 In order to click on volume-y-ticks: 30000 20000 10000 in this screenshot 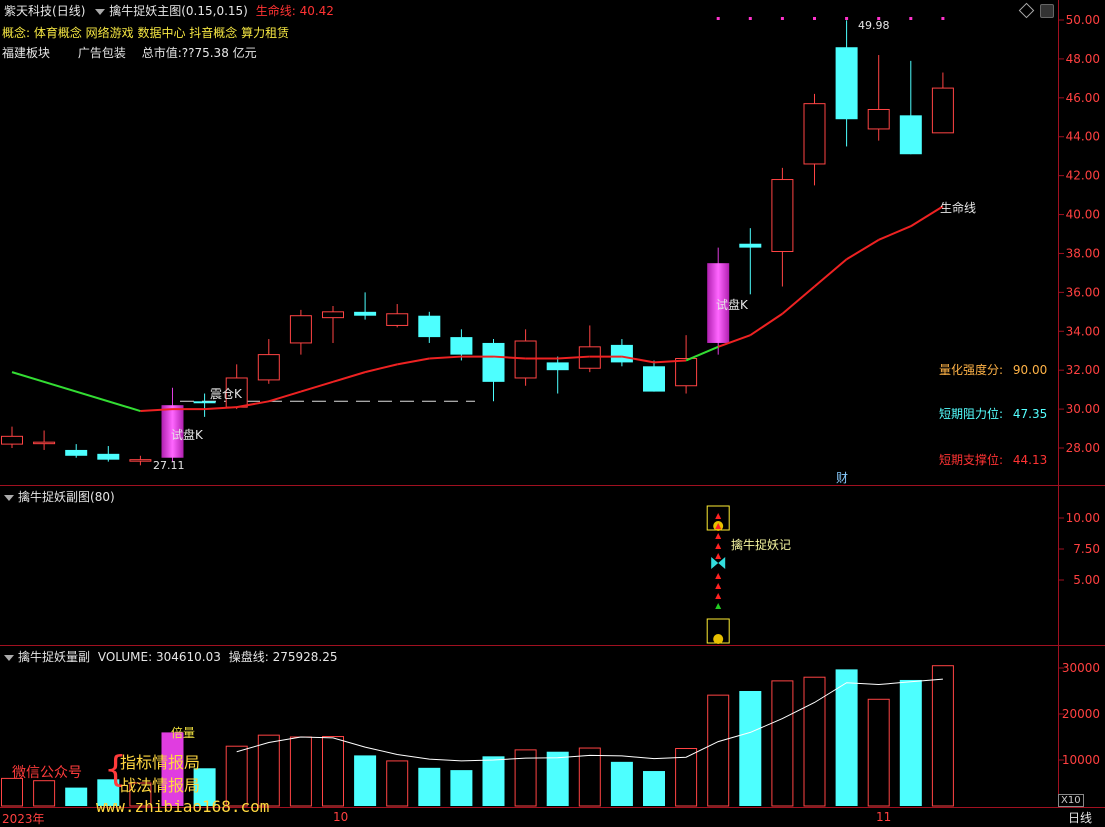, I will do `click(1079, 714)`.